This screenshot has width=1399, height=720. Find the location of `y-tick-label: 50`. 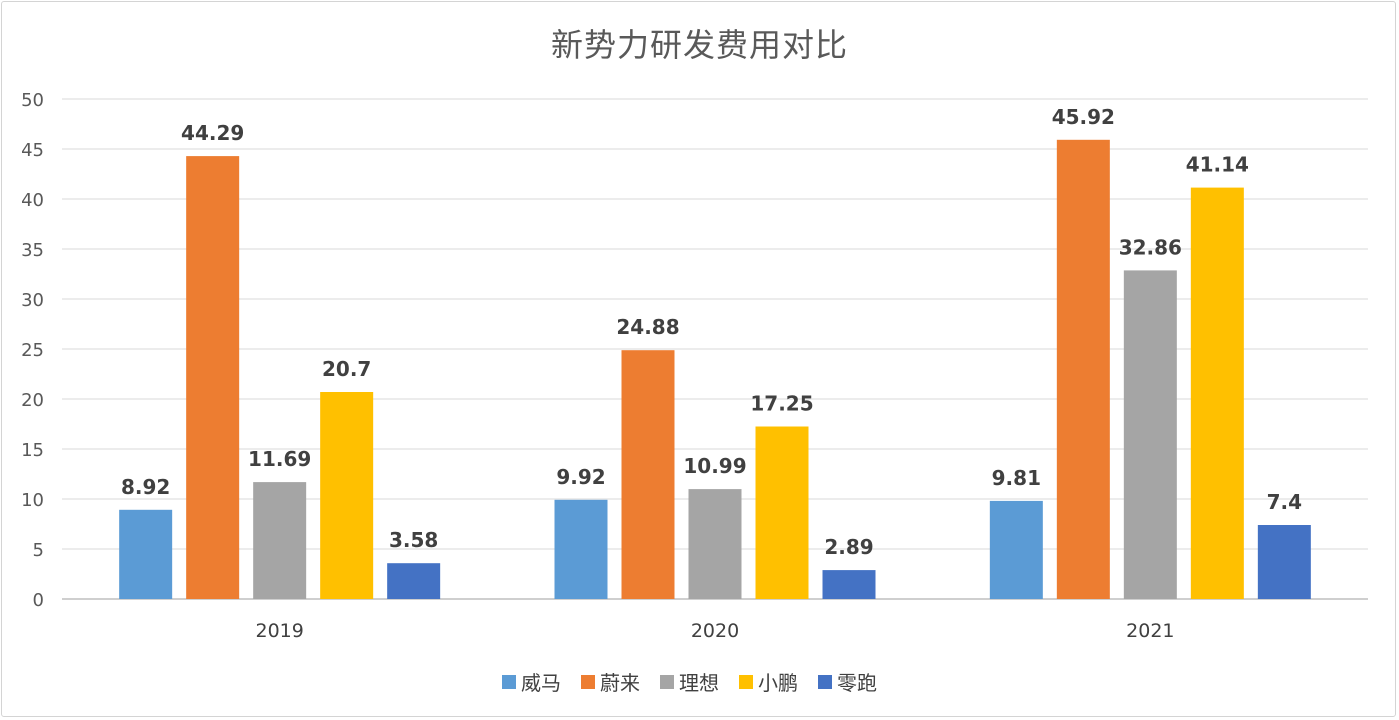

y-tick-label: 50 is located at coordinates (32, 100).